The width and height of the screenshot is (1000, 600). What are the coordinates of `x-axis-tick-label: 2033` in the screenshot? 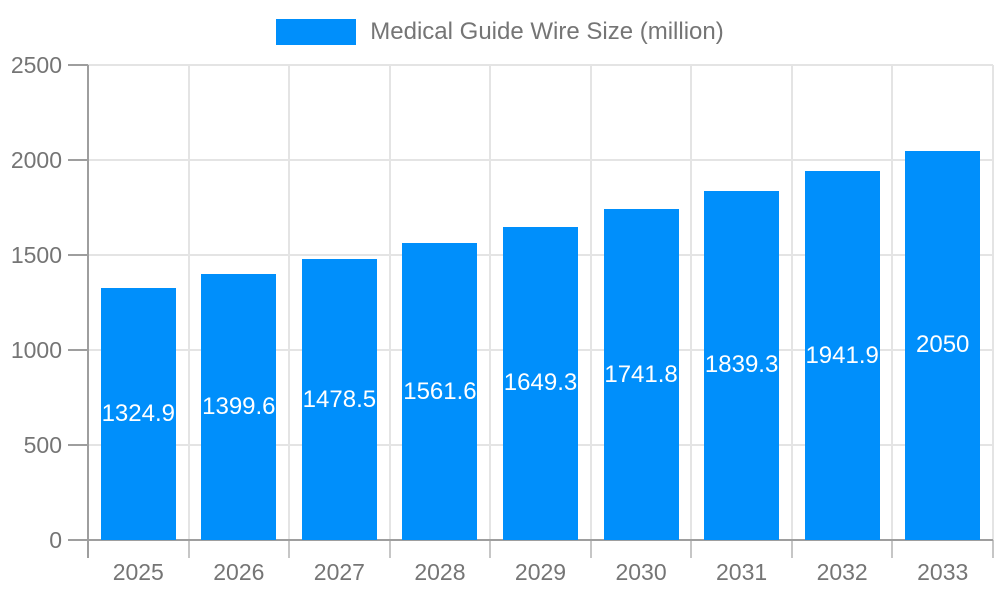 It's located at (943, 572).